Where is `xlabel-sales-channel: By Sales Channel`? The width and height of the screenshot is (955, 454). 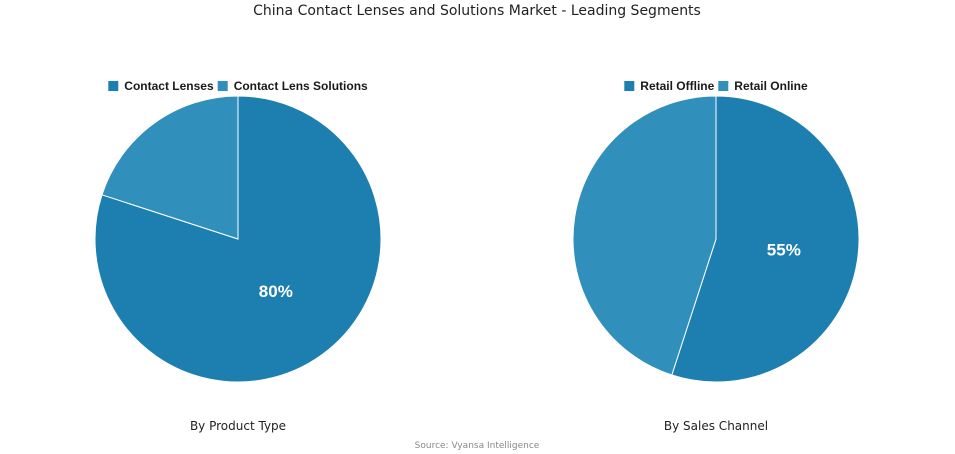
xlabel-sales-channel: By Sales Channel is located at coordinates (716, 426).